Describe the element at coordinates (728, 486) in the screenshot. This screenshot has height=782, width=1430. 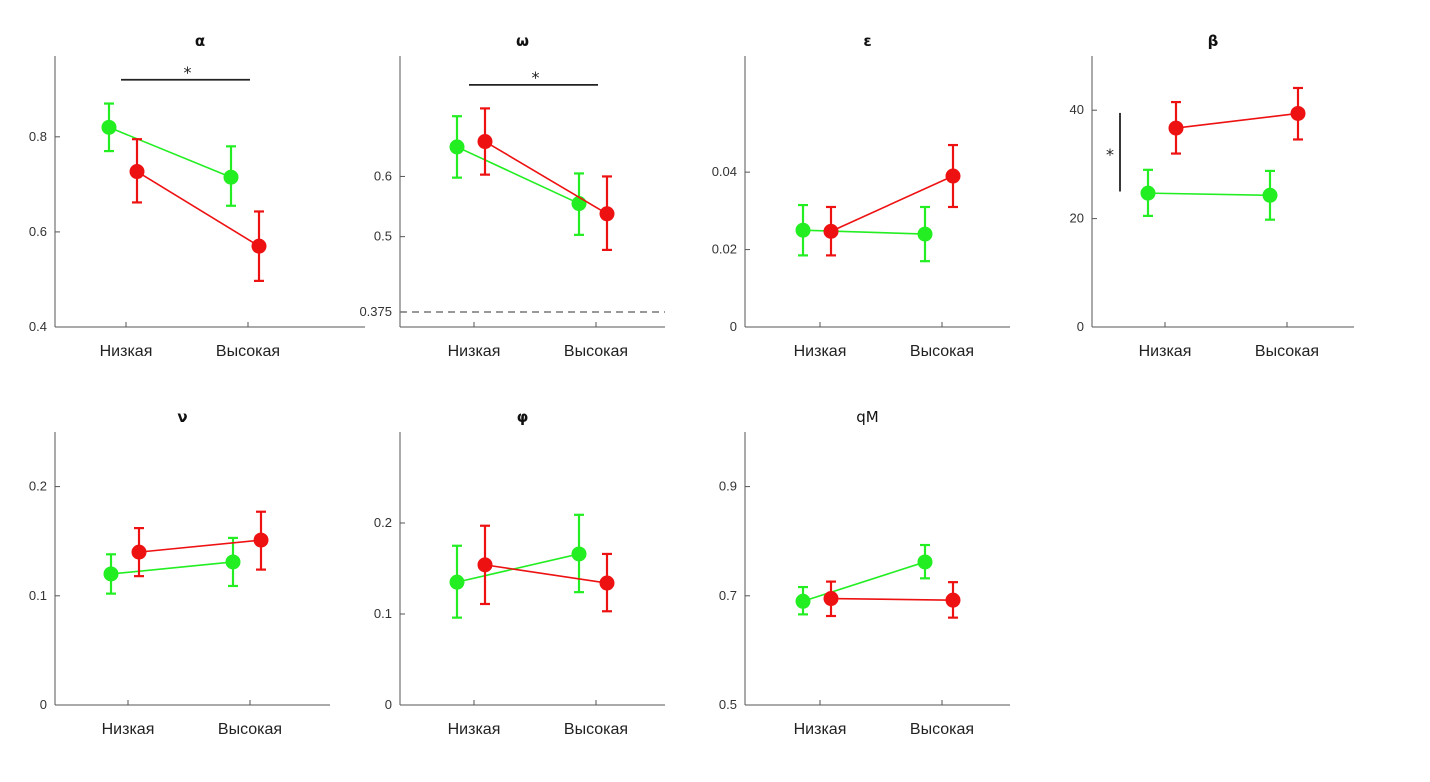
I see `y-tick-label: 0.9` at that location.